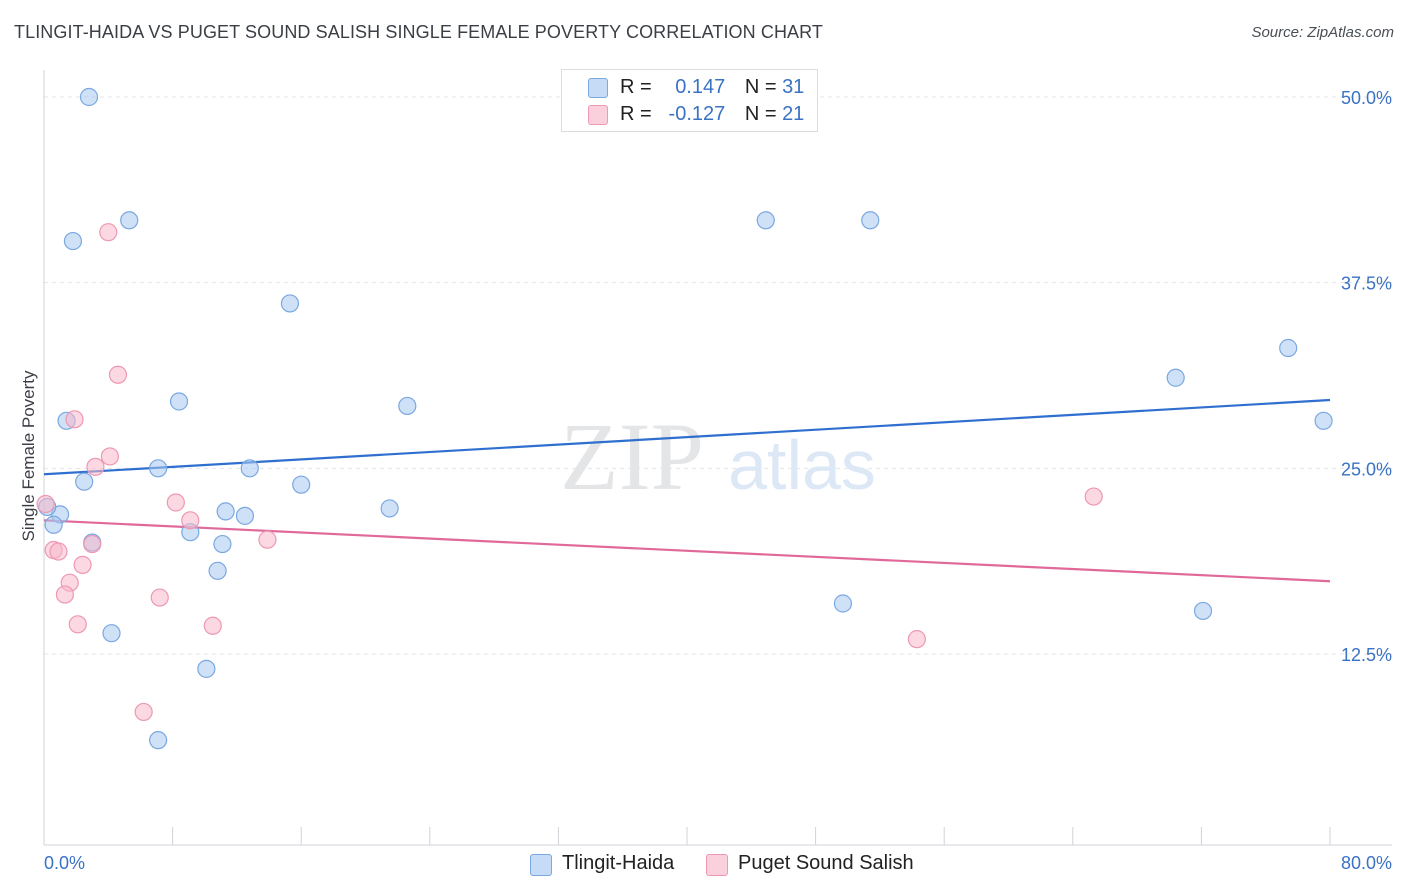  I want to click on trend-line-tlingit-haida, so click(687, 437).